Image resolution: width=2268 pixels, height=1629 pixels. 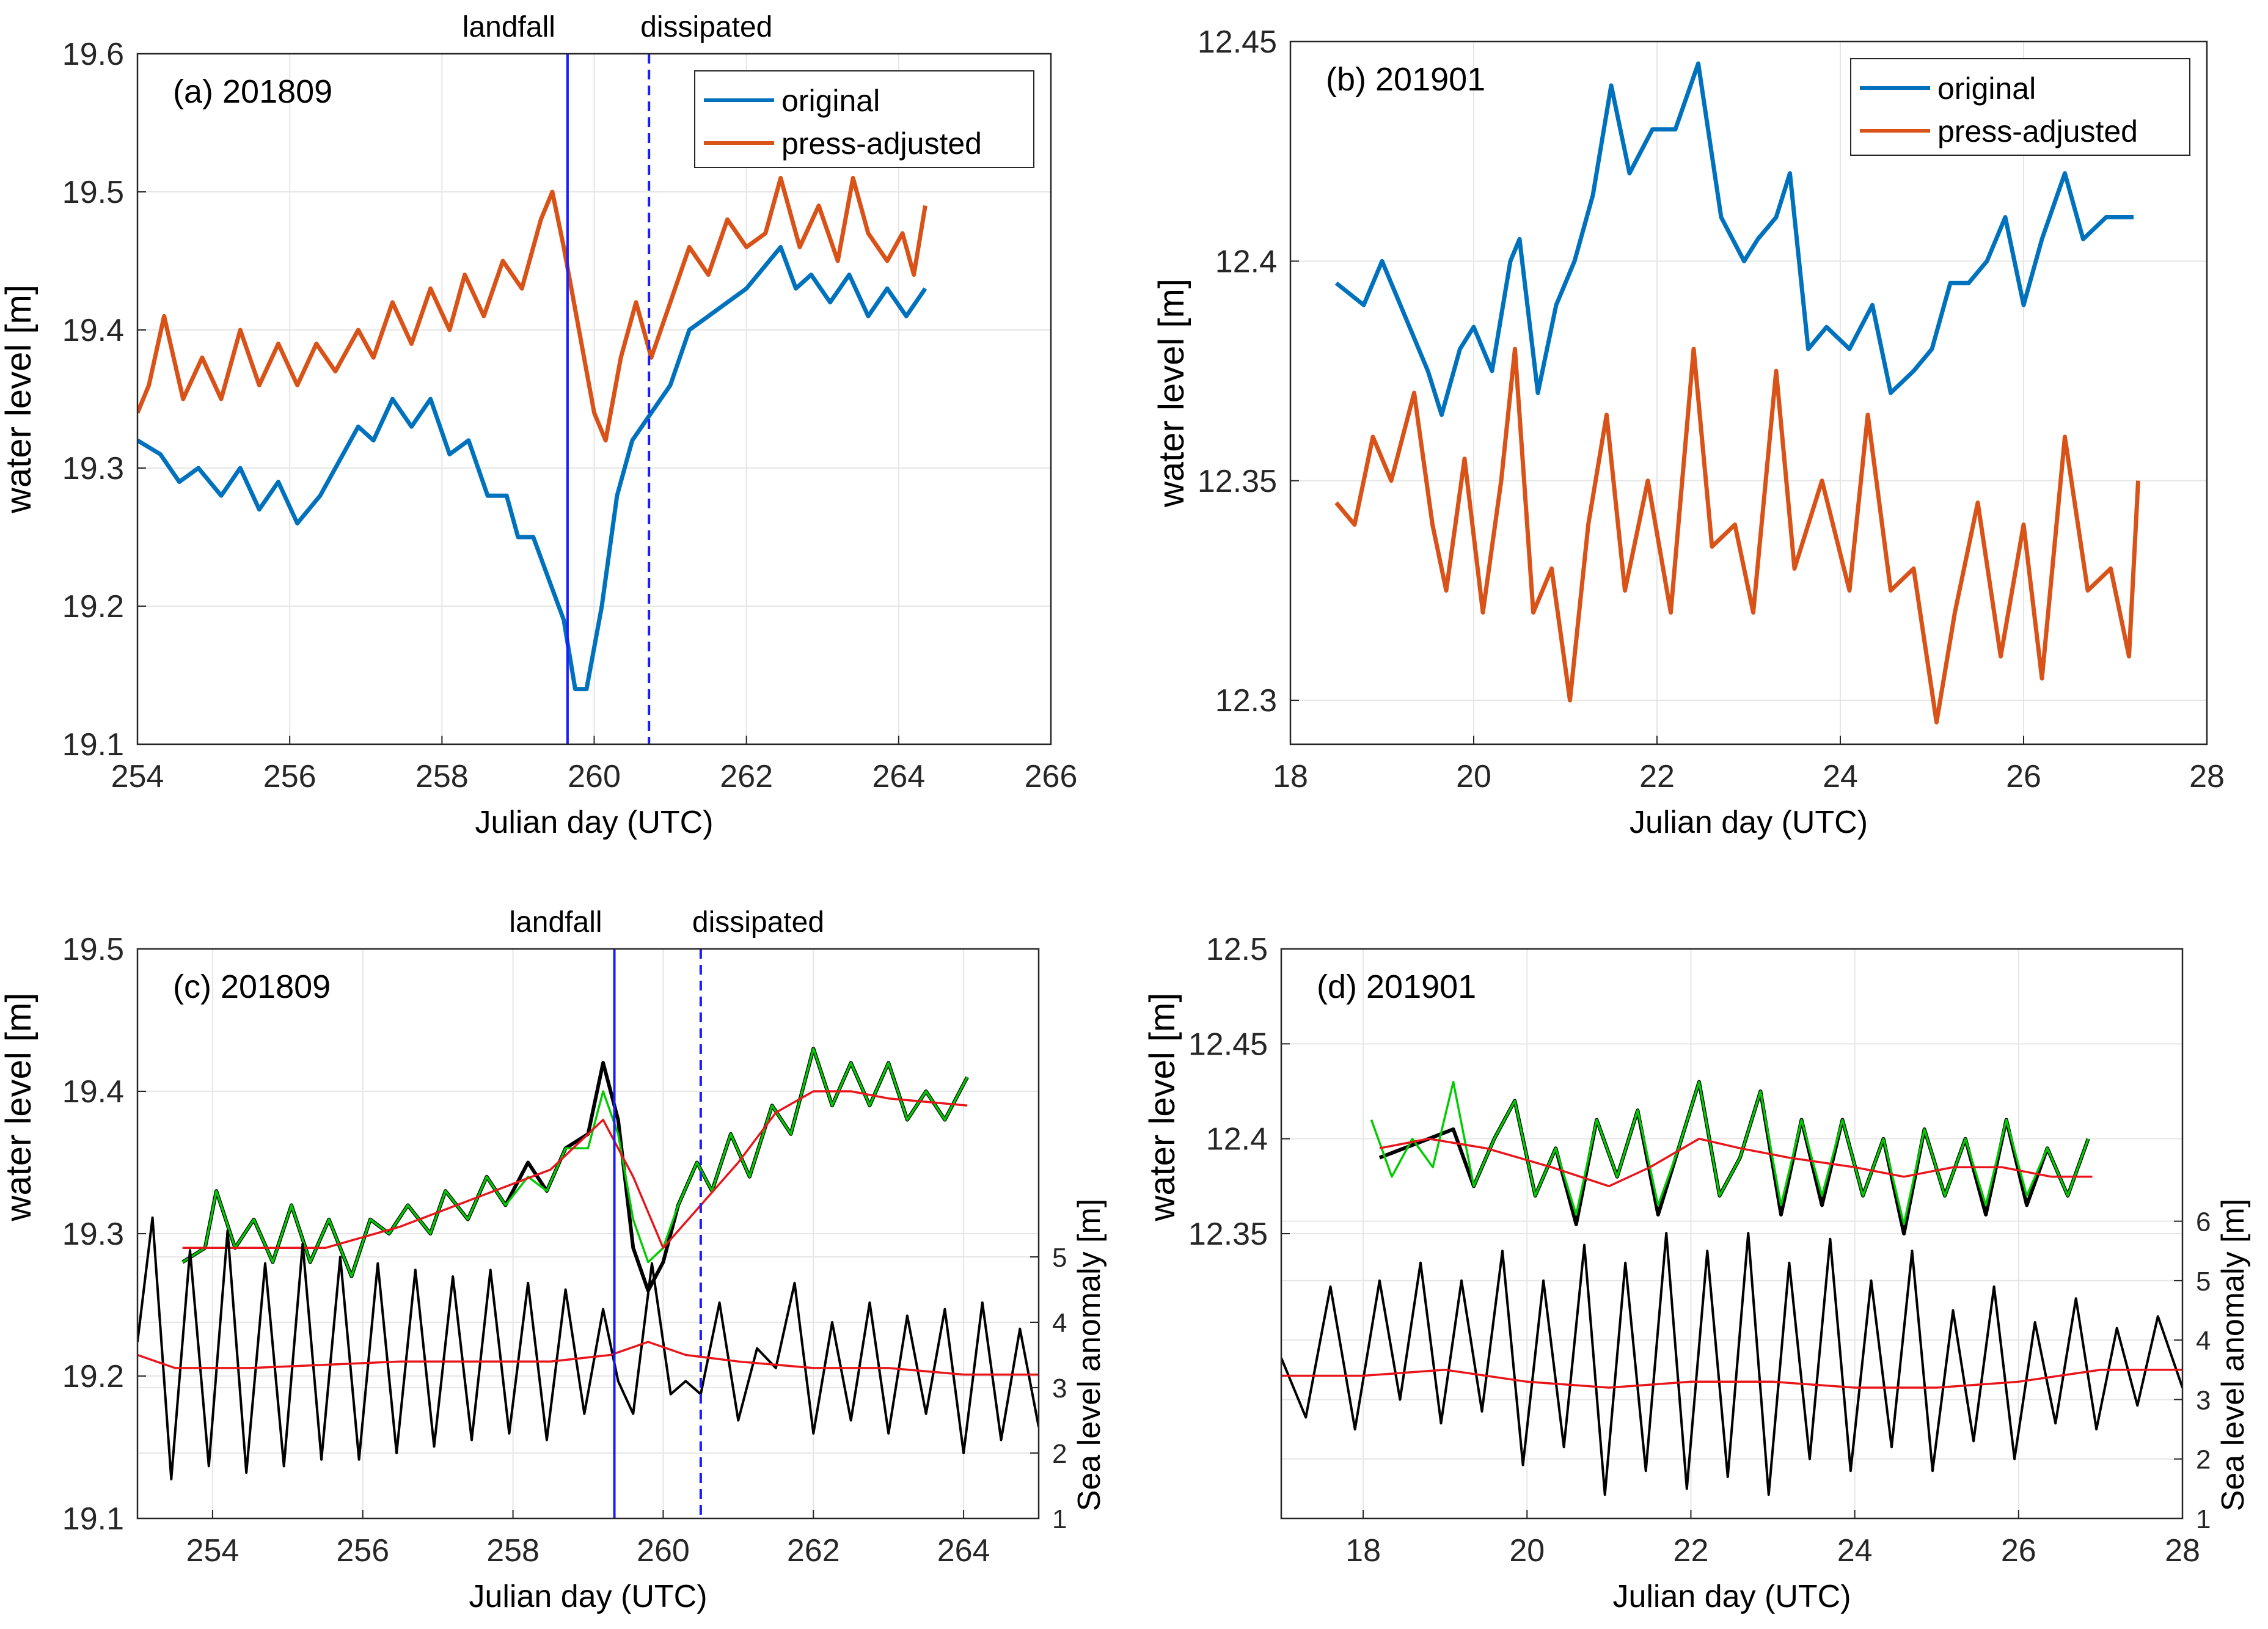 I want to click on y-right-tick-label: 6, so click(x=2203, y=1222).